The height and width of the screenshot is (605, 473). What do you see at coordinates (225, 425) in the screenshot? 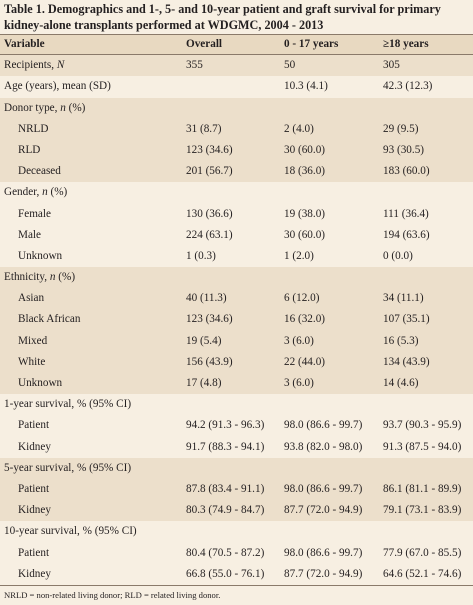
I see `cell-overall: 94.2 (91.3 - 96.3)` at bounding box center [225, 425].